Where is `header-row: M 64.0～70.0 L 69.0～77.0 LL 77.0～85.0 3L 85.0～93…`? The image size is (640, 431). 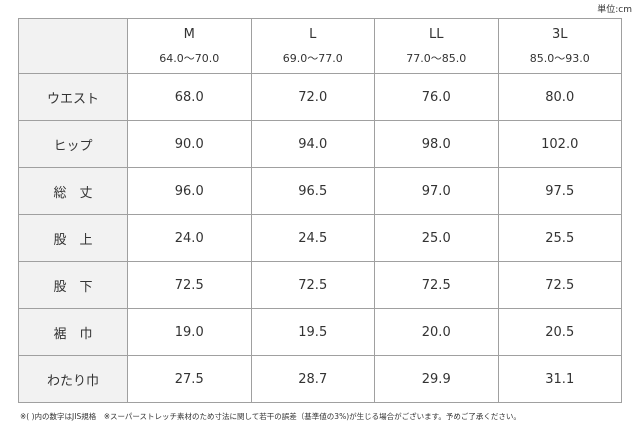 header-row: M 64.0～70.0 L 69.0～77.0 LL 77.0～85.0 3L 85.0～93… is located at coordinates (320, 46).